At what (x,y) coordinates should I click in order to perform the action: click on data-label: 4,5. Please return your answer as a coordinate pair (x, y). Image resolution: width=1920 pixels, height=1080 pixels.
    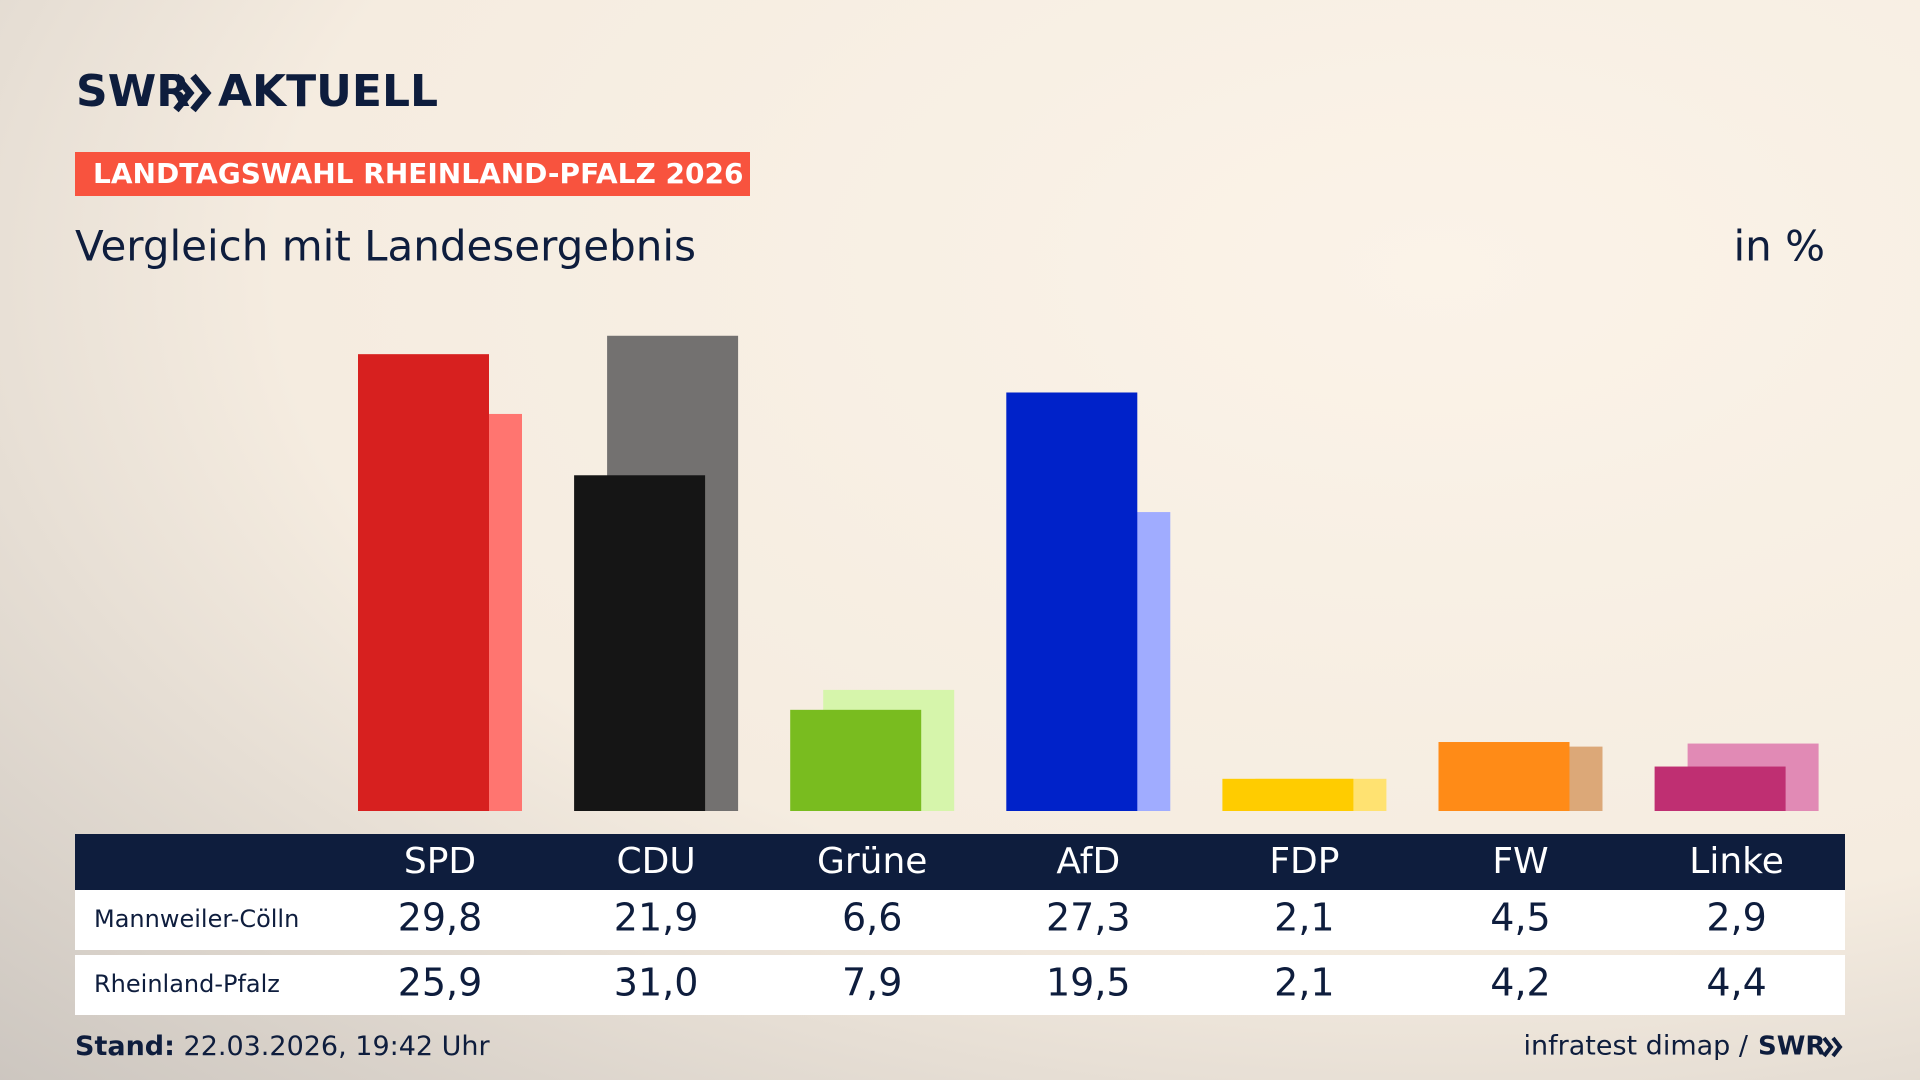
    Looking at the image, I should click on (1520, 918).